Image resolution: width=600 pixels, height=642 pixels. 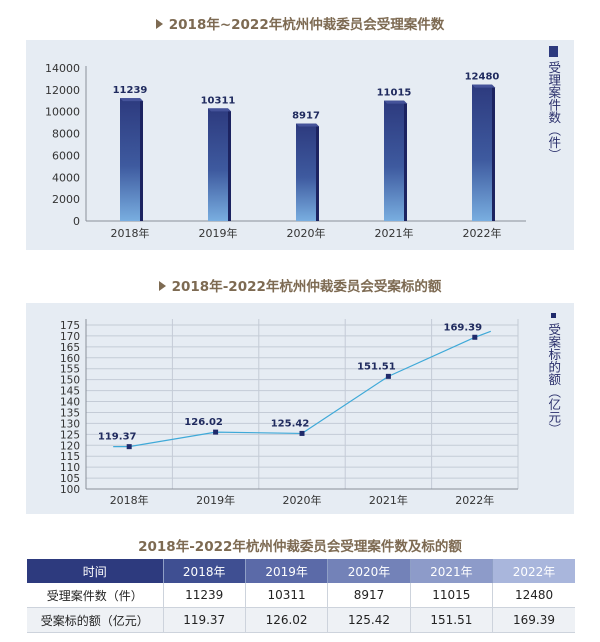 What do you see at coordinates (76, 221) in the screenshot?
I see `y-tick-label: 0` at bounding box center [76, 221].